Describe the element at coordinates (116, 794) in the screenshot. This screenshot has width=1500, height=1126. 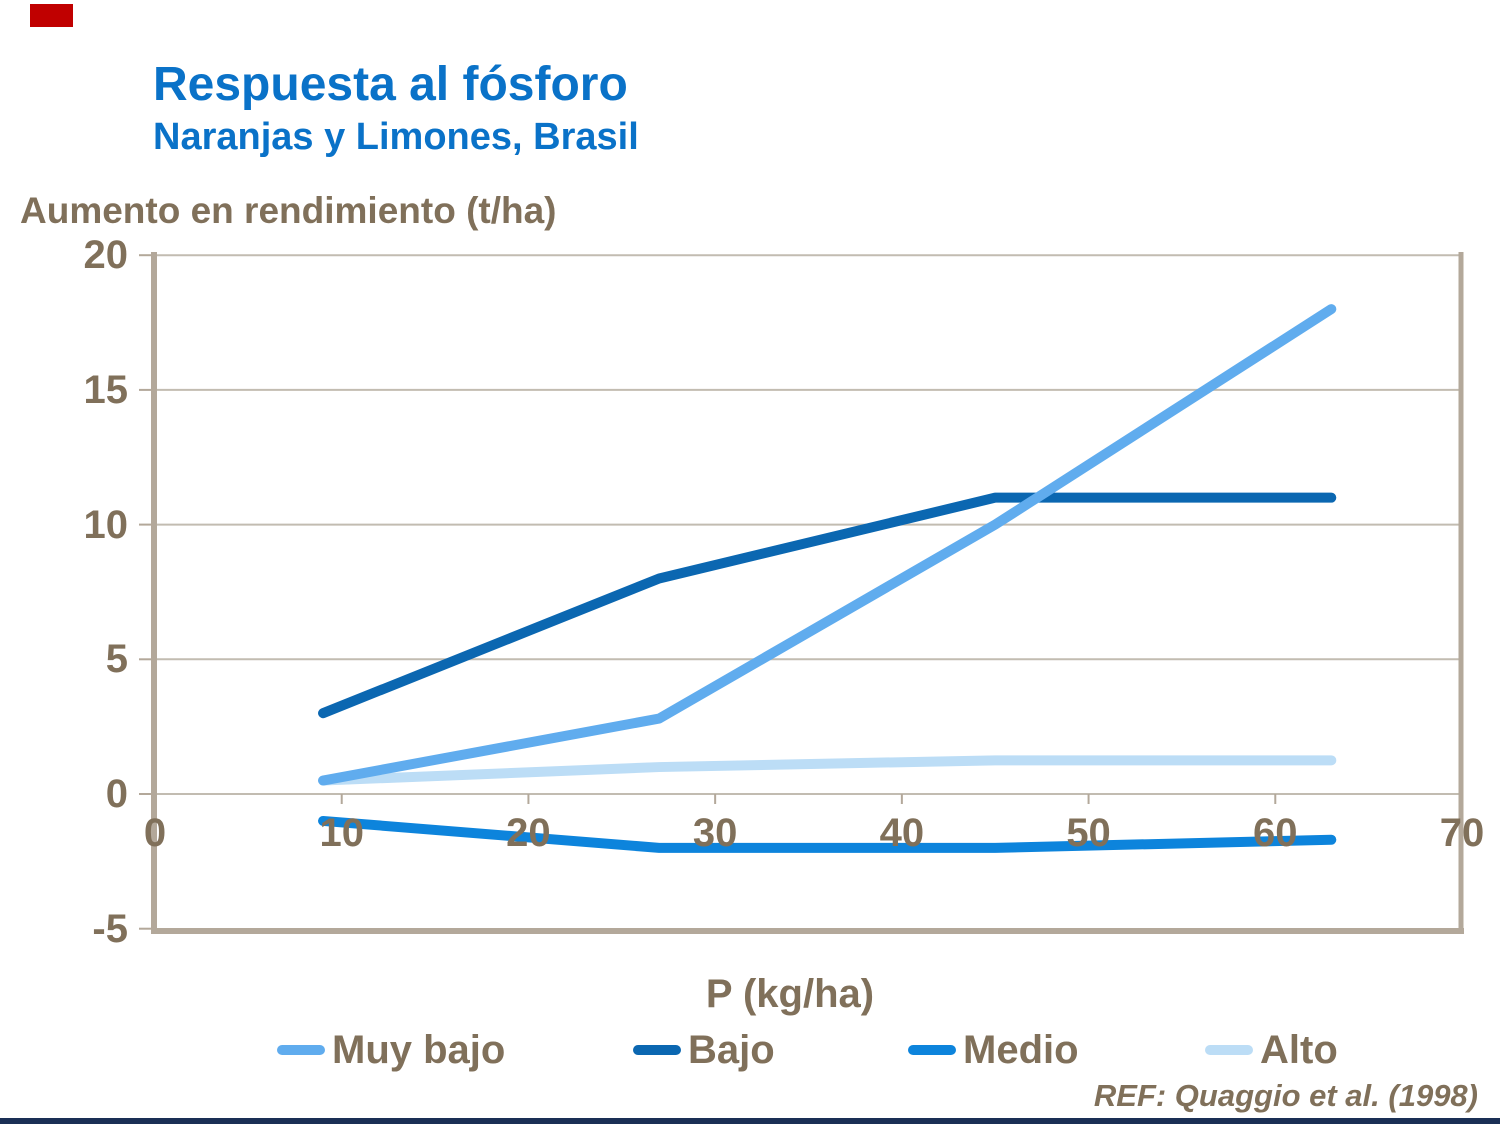
I see `y-tick-label: 0` at that location.